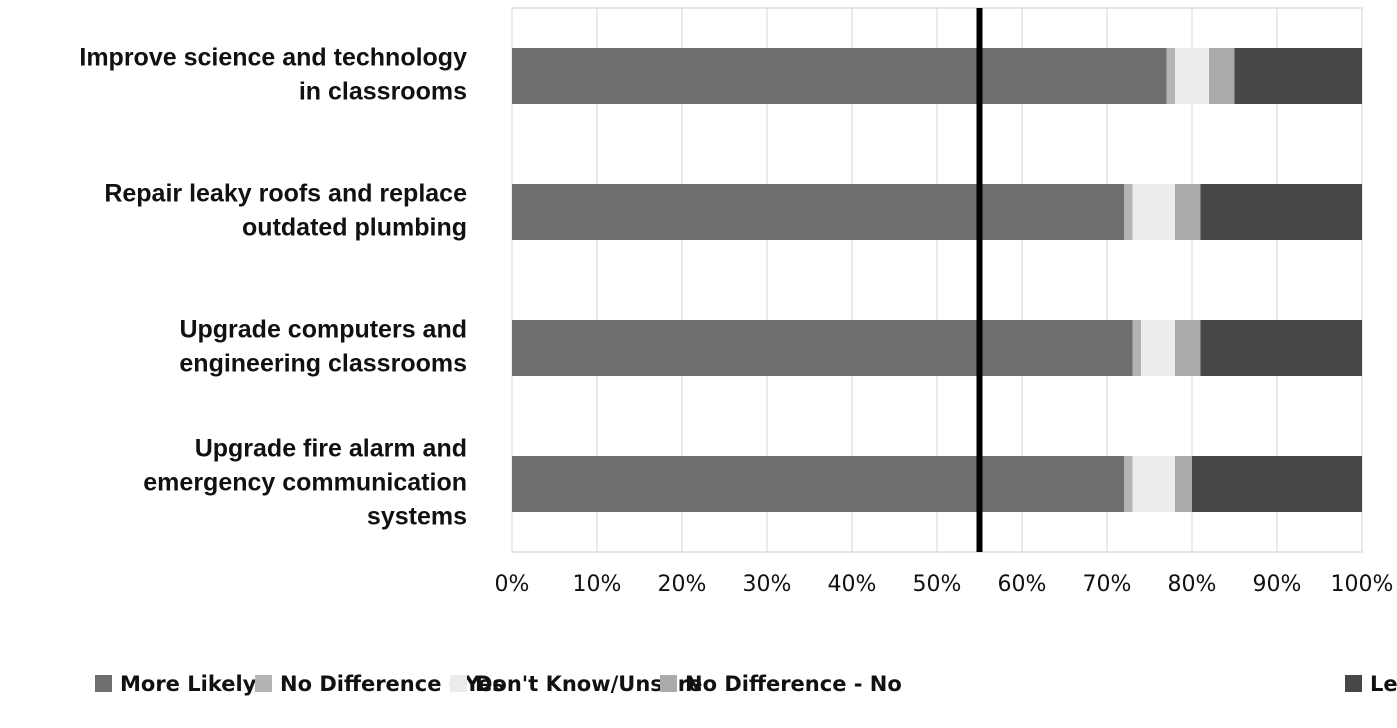  Describe the element at coordinates (188, 684) in the screenshot. I see `legend-label: More Likely` at that location.